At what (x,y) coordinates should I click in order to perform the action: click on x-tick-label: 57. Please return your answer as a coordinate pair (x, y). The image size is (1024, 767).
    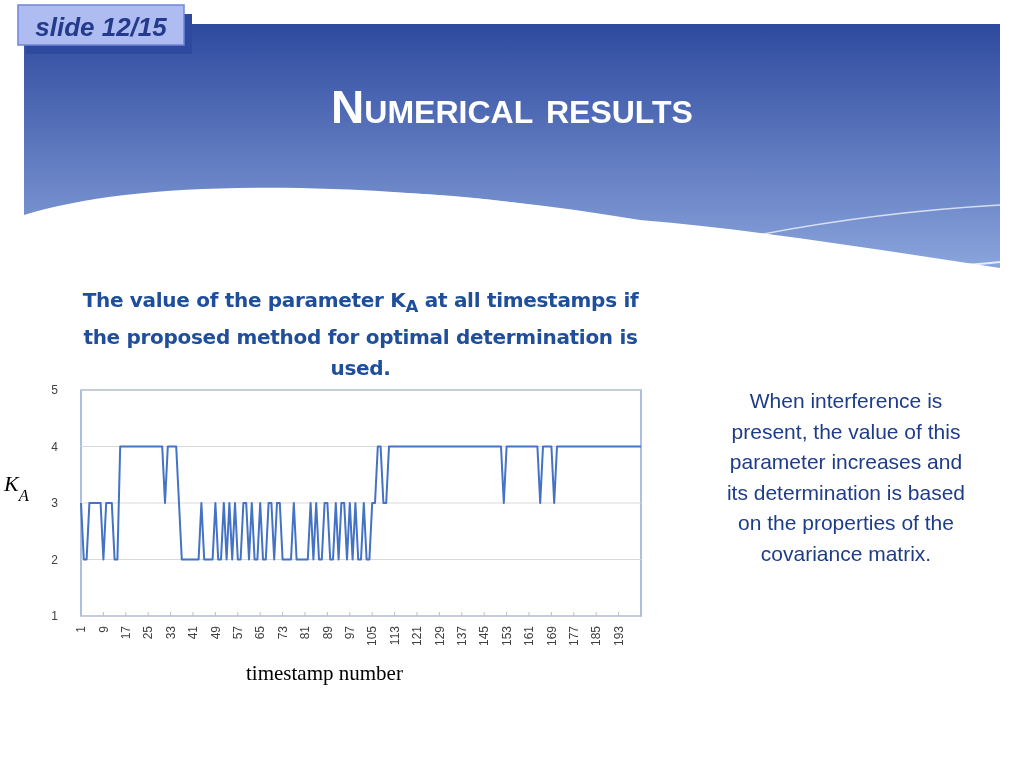
    Looking at the image, I should click on (238, 632).